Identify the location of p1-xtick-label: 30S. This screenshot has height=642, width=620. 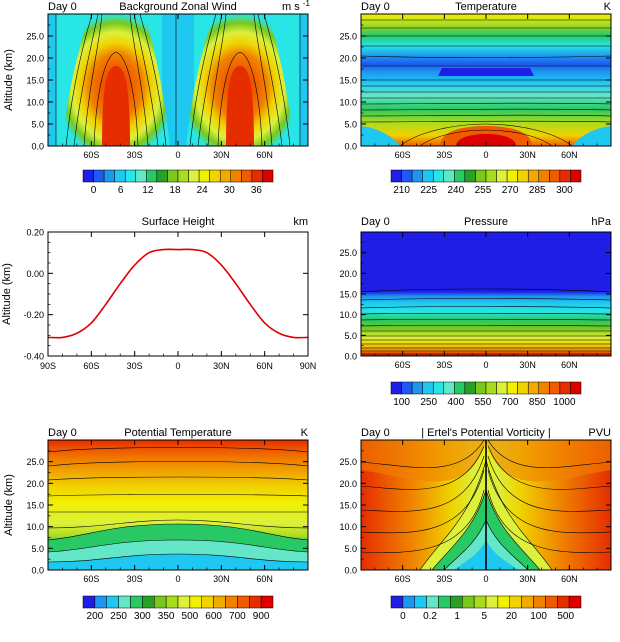
(444, 155).